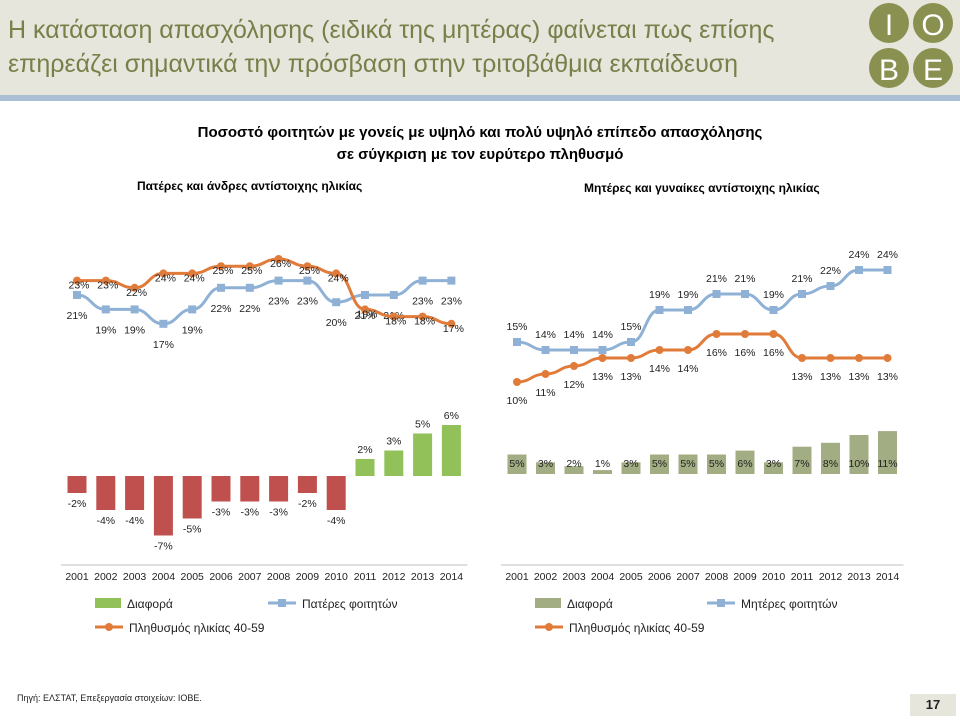 The width and height of the screenshot is (960, 720). I want to click on x-tick-label: 2004, so click(164, 577).